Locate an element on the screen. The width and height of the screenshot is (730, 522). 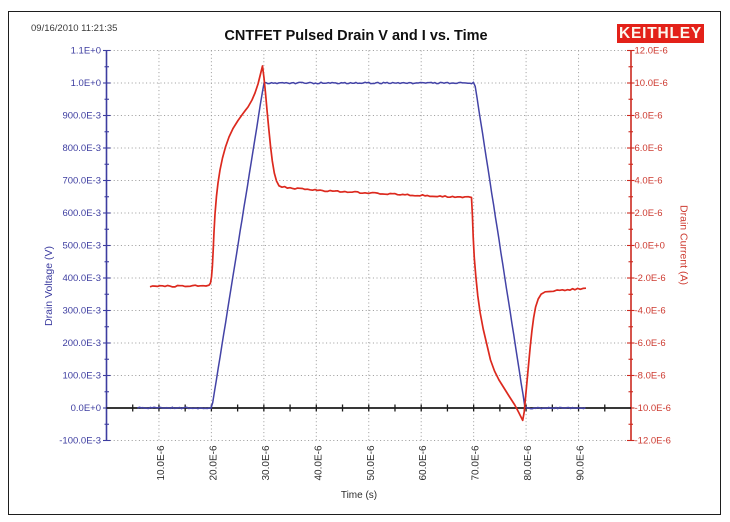
svg-text: 2.0E-6 is located at coordinates (649, 213).